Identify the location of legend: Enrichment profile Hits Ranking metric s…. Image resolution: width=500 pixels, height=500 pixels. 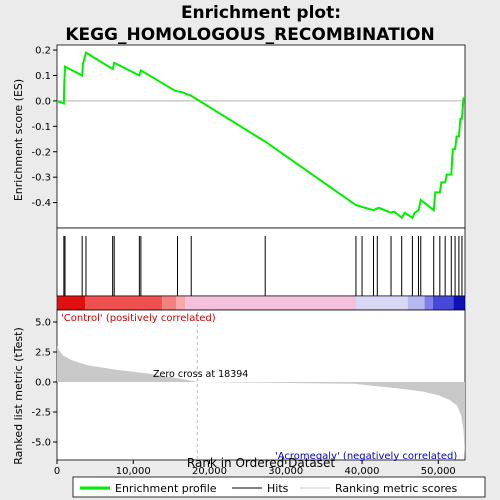
(279, 487).